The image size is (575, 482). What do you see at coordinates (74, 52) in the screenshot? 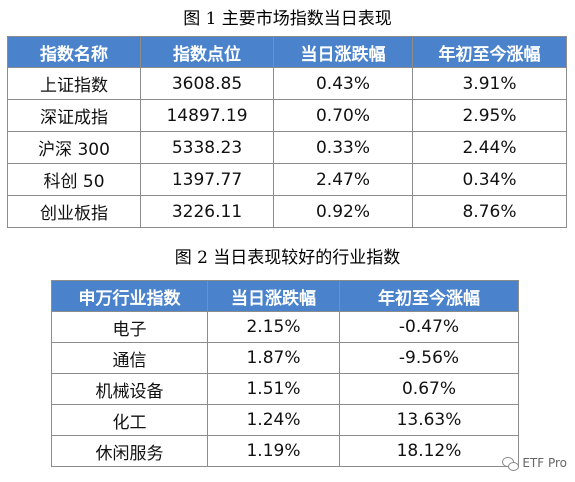
I see `column-header: 指数名称` at bounding box center [74, 52].